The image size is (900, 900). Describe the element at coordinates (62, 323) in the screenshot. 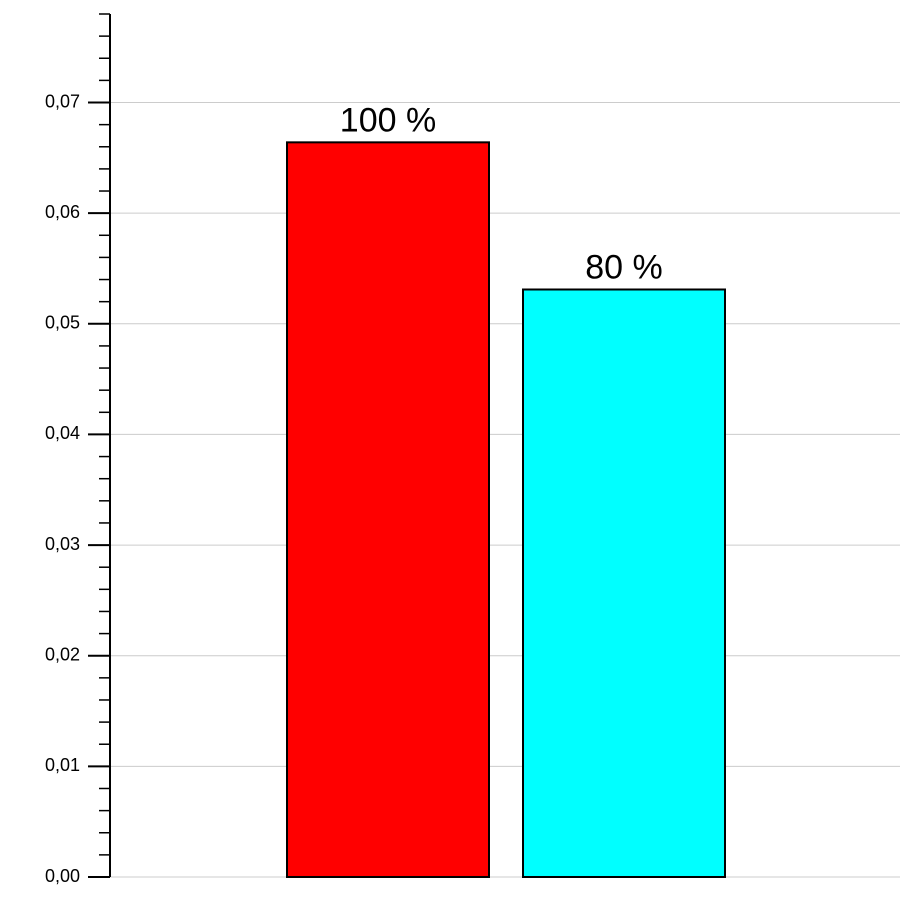

I see `y-tick-label: 0,05` at that location.